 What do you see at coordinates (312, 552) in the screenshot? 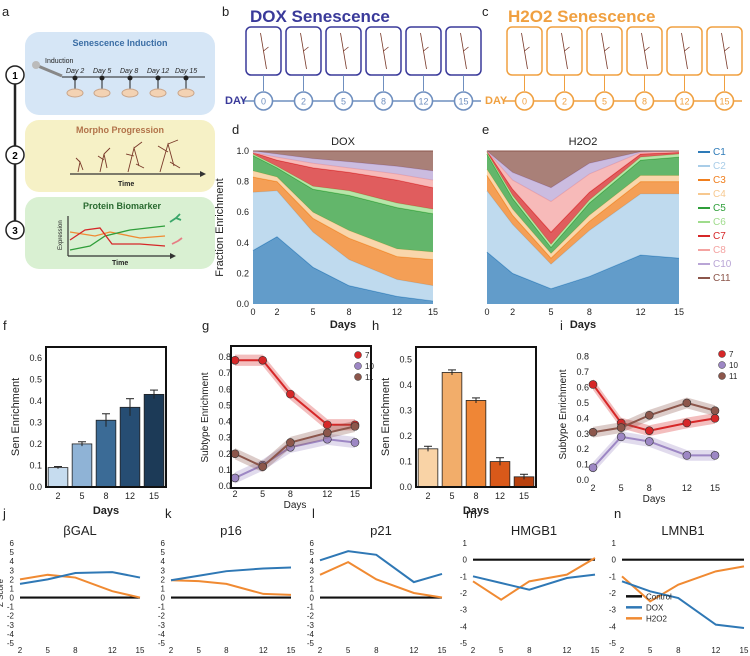
I see `y-tick-label: 5` at bounding box center [312, 552].